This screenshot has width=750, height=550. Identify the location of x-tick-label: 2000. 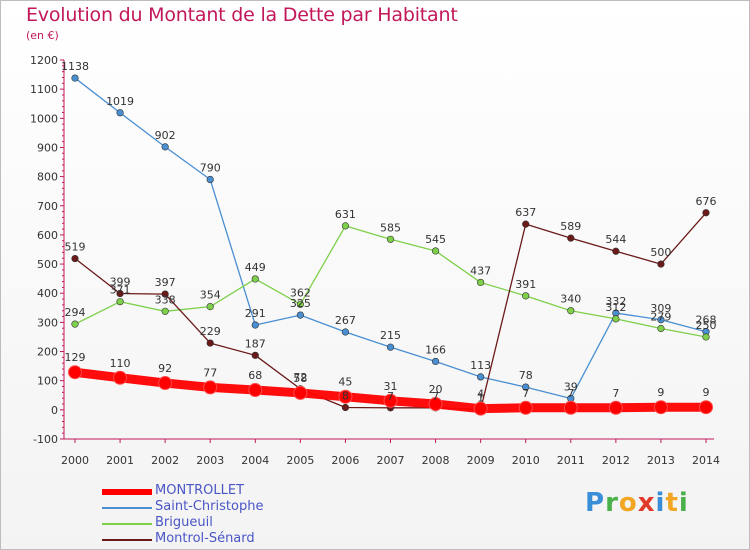
(75, 460).